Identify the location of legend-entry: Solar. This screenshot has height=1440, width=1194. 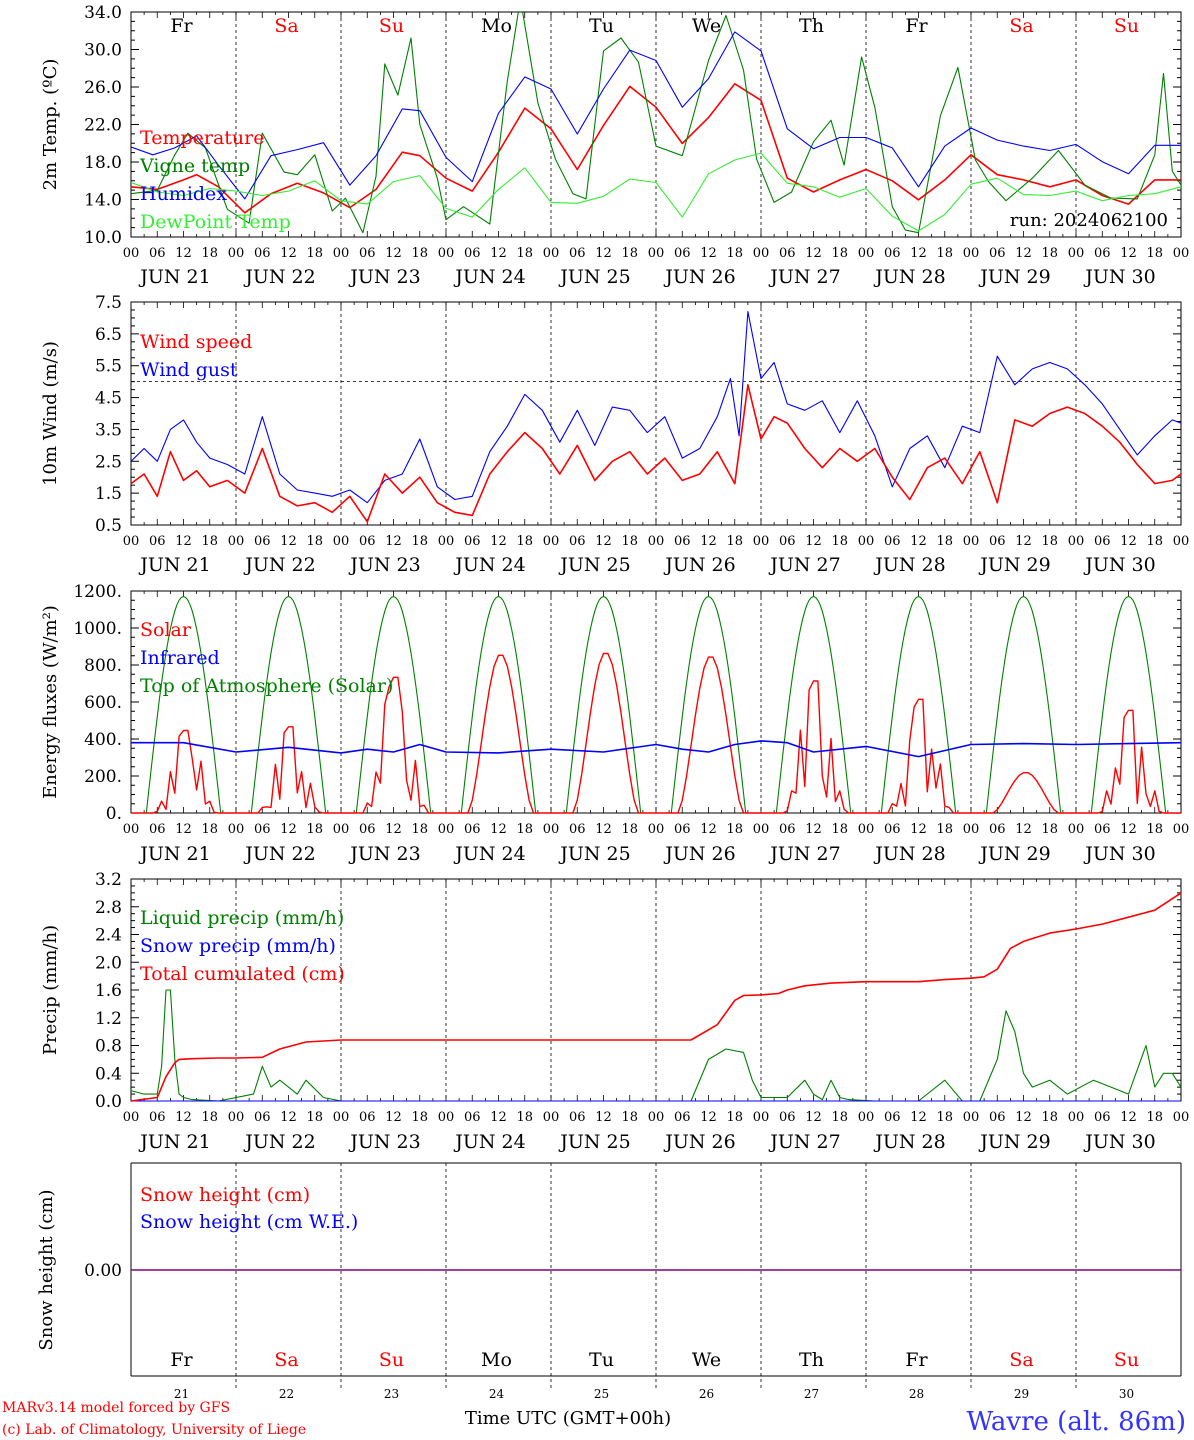
(166, 630).